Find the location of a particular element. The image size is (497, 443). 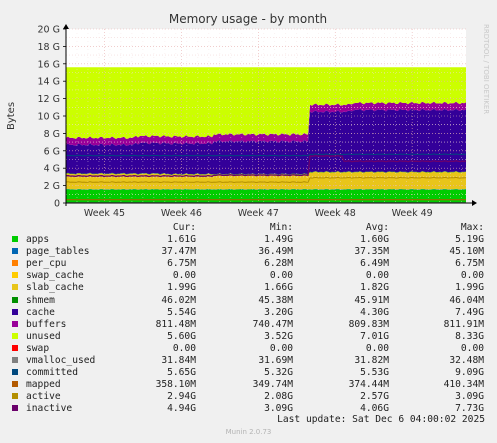

y-tick-label: 10 G is located at coordinates (49, 117).